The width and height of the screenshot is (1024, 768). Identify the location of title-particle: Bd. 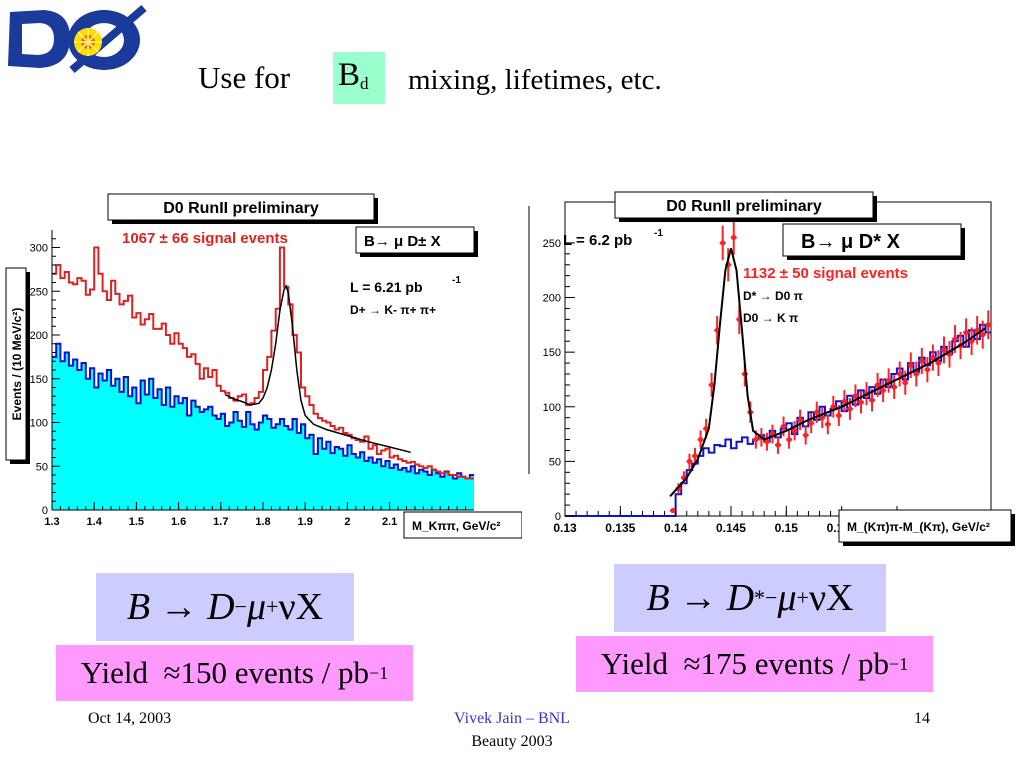
(353, 75).